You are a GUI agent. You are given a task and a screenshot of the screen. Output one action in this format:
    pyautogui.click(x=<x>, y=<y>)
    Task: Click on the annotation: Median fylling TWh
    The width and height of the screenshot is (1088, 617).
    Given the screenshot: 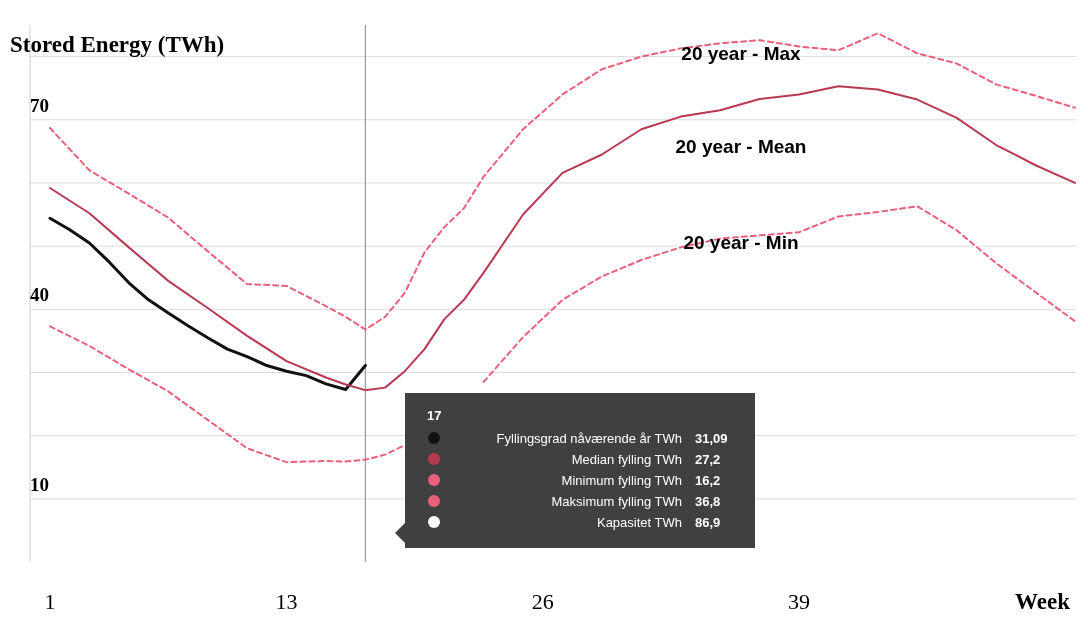 What is the action you would take?
    pyautogui.click(x=626, y=459)
    